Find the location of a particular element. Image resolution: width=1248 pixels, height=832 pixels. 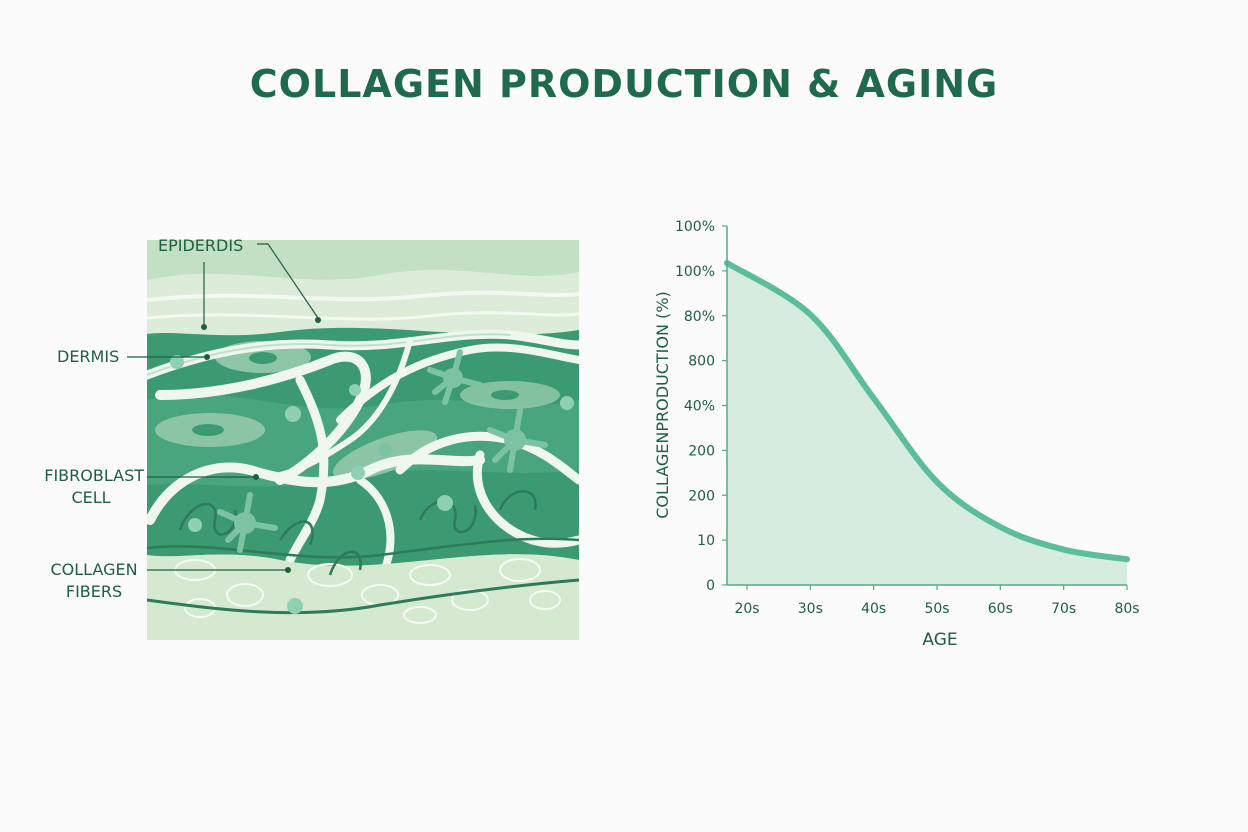

x-tick-label: 70s is located at coordinates (1063, 609).